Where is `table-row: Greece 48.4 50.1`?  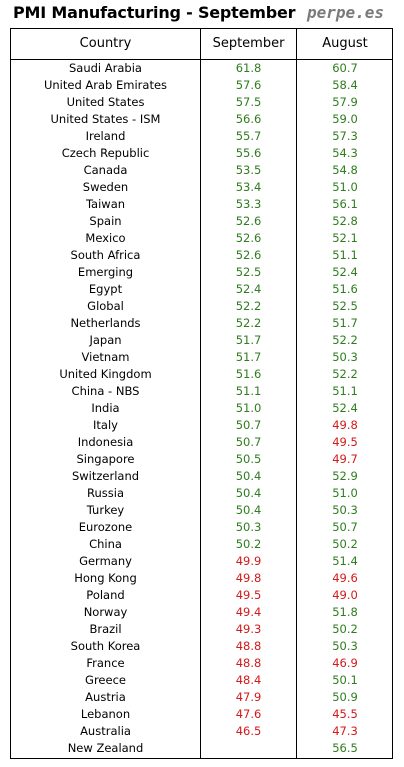 table-row: Greece 48.4 50.1 is located at coordinates (201, 680).